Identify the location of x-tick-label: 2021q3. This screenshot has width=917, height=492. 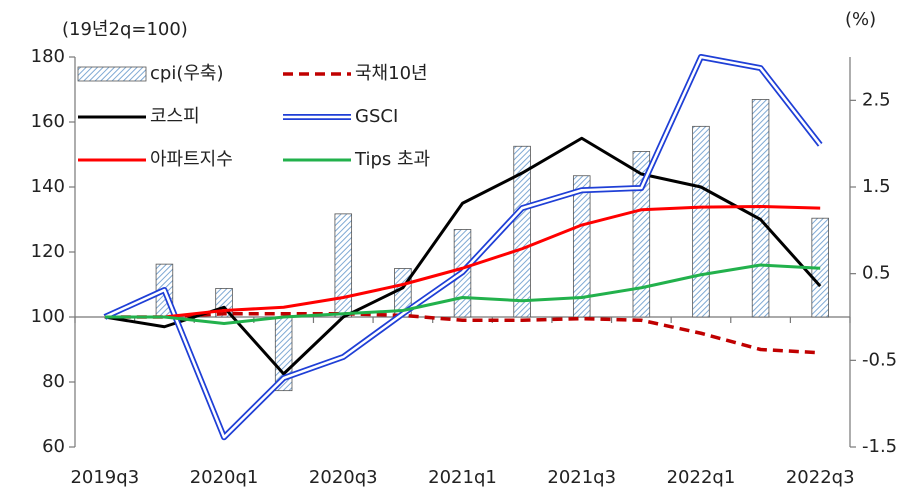
(581, 477).